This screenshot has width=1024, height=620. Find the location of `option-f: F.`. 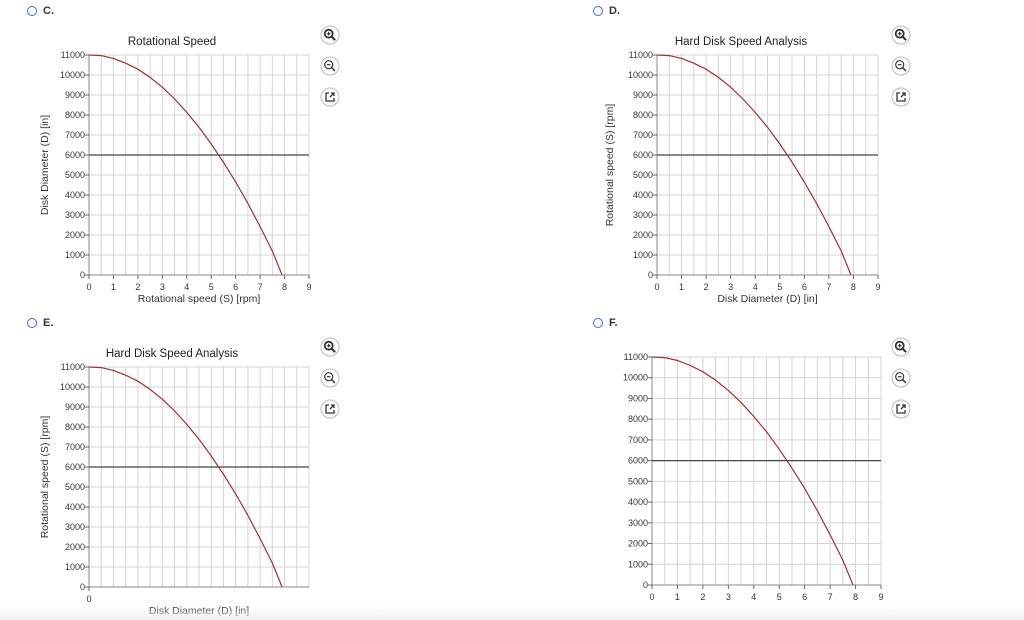

option-f: F. is located at coordinates (605, 323).